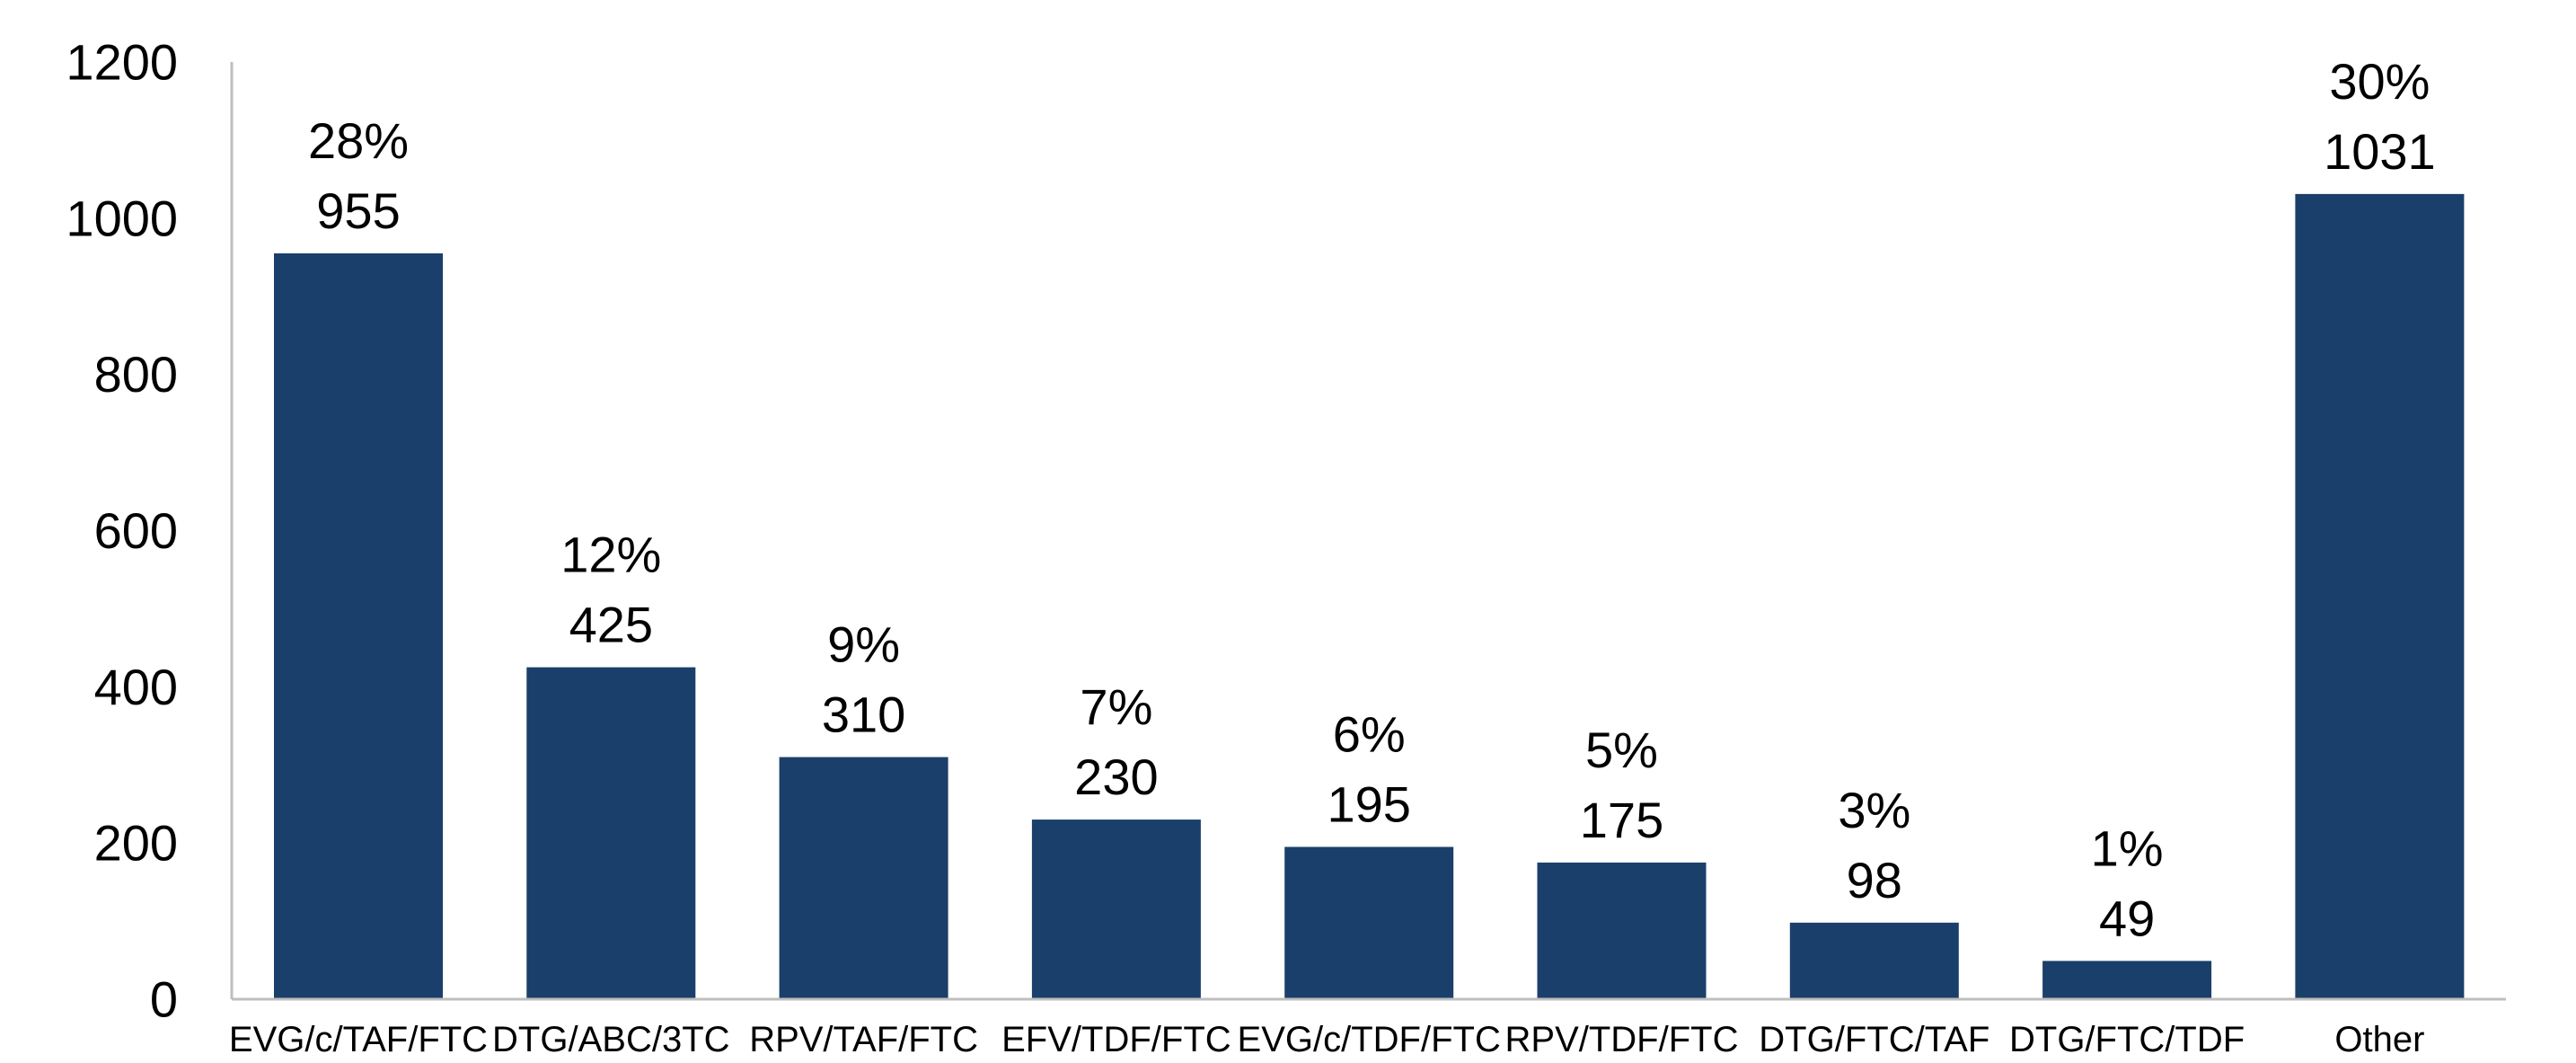 This screenshot has height=1063, width=2576. What do you see at coordinates (136, 843) in the screenshot?
I see `y-tick-label: 200` at bounding box center [136, 843].